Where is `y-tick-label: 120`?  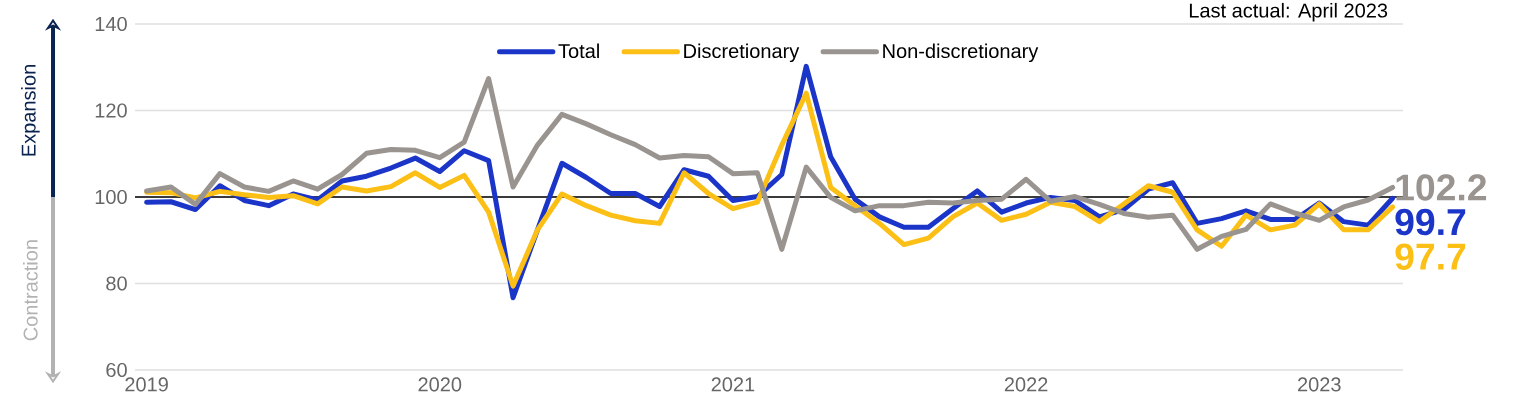 y-tick-label: 120 is located at coordinates (111, 110).